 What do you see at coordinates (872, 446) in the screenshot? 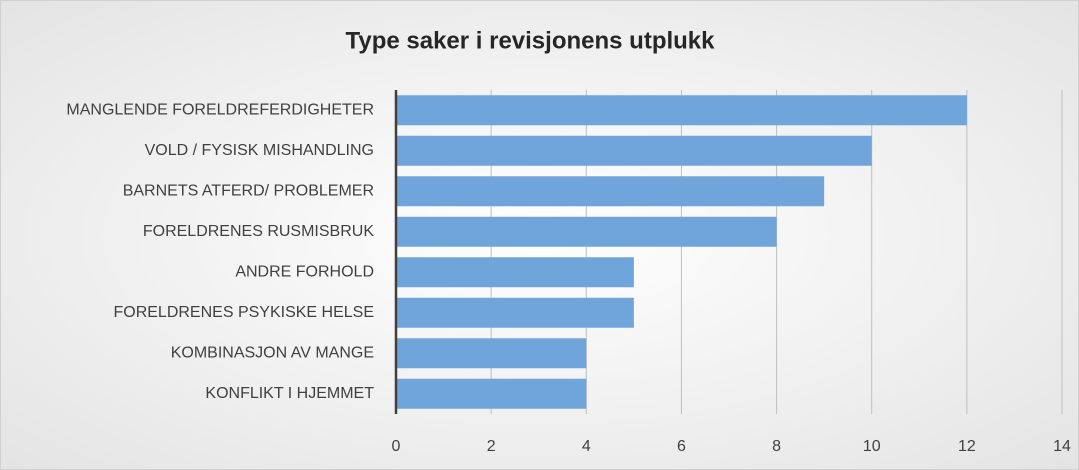
I see `x-tick-label: 10` at bounding box center [872, 446].